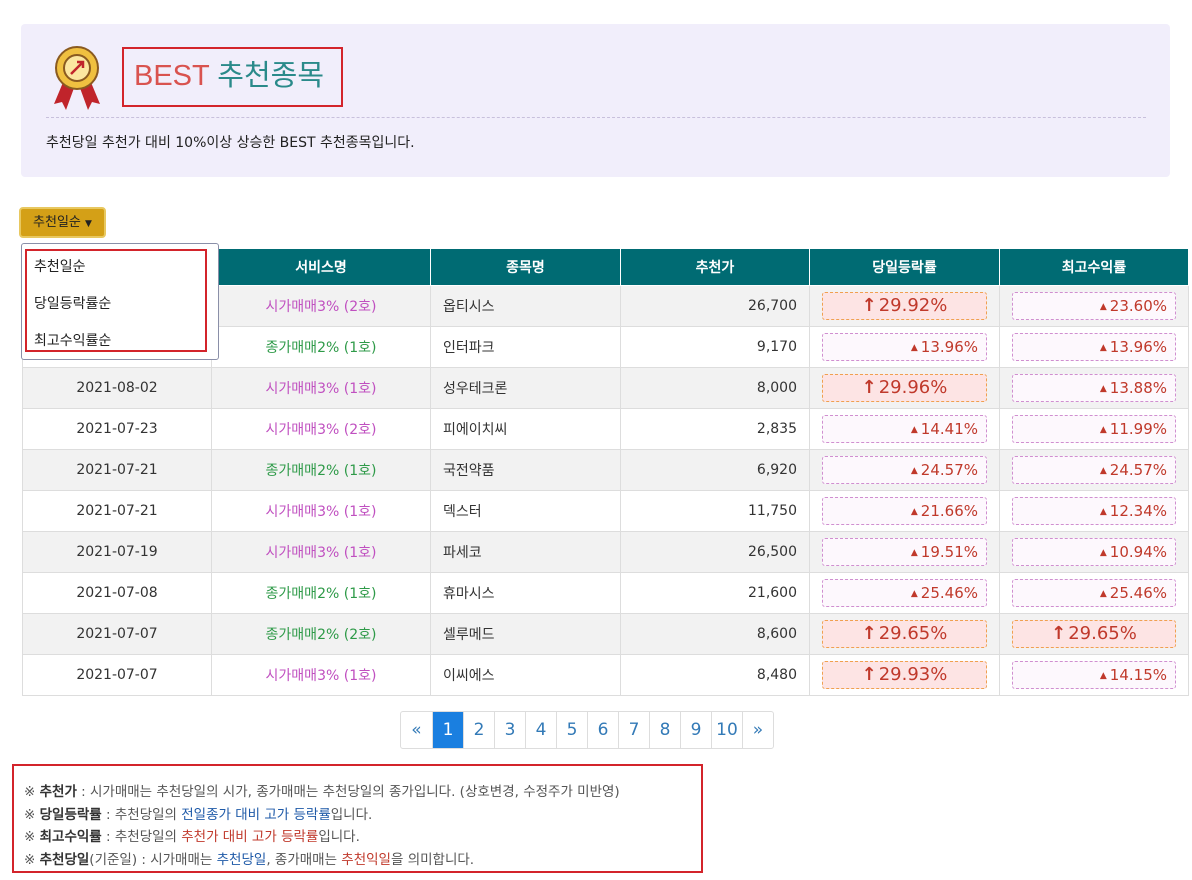  I want to click on note-text: ※, so click(32, 859).